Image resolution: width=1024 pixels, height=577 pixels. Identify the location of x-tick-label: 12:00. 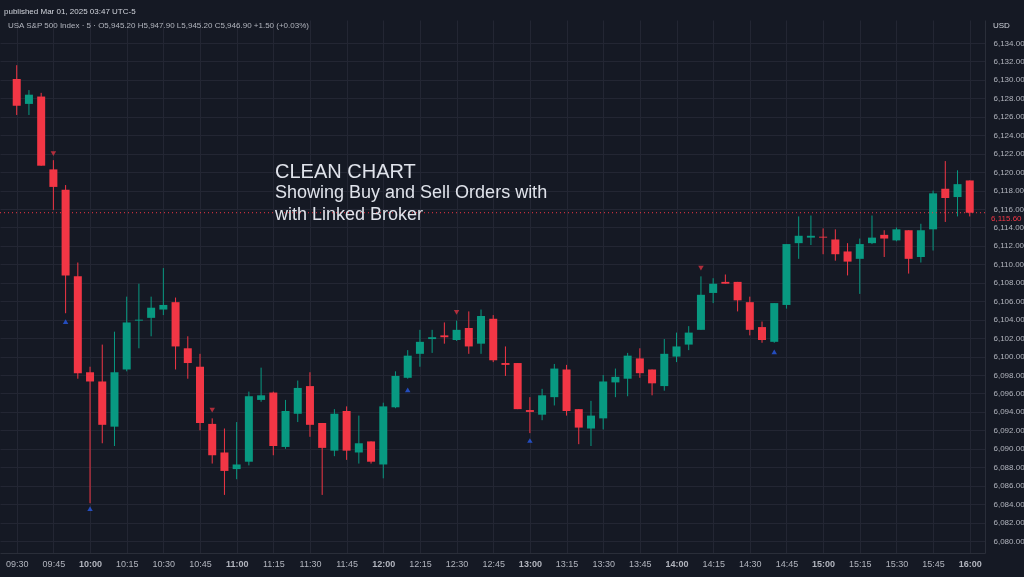
(384, 563).